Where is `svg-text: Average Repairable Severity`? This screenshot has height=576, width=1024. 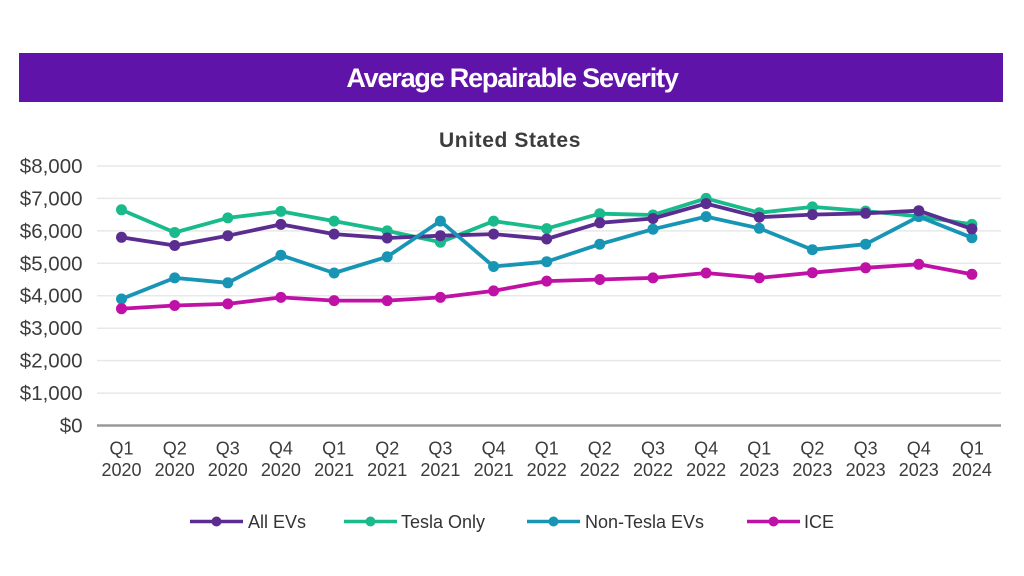
svg-text: Average Repairable Severity is located at coordinates (512, 78).